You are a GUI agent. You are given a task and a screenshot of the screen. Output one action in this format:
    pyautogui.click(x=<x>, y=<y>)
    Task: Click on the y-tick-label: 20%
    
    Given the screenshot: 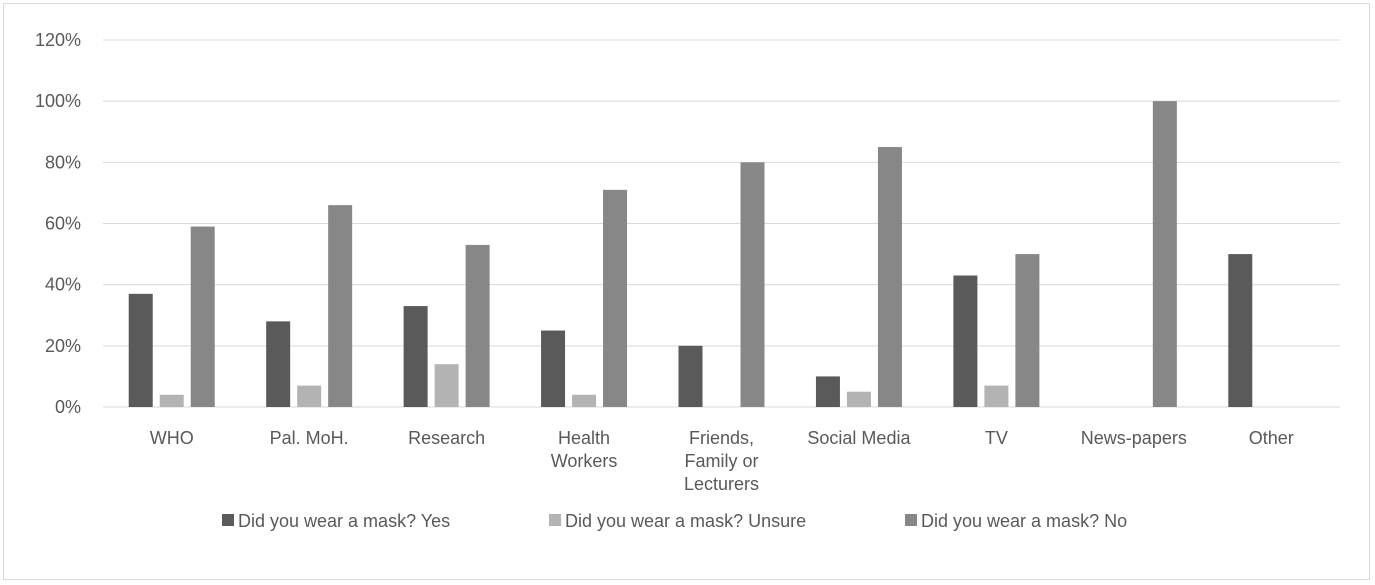 What is the action you would take?
    pyautogui.click(x=63, y=346)
    